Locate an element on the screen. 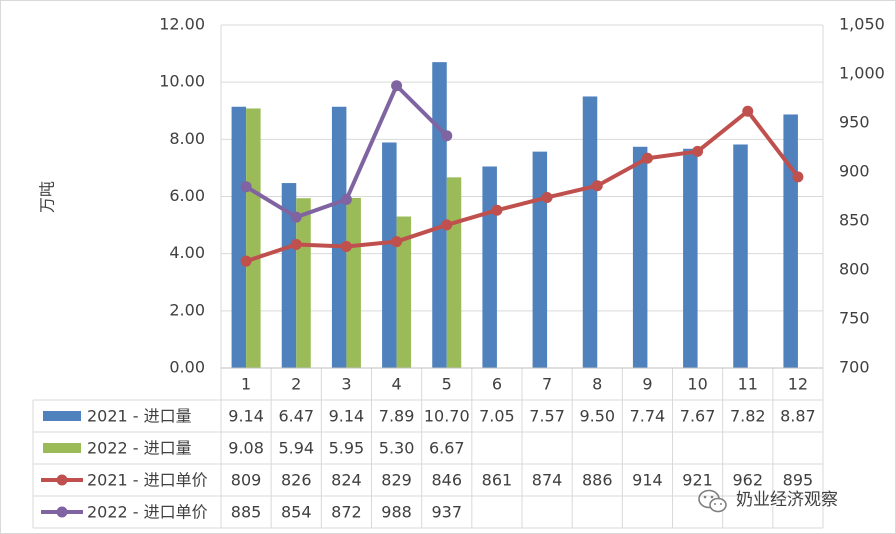 This screenshot has width=896, height=534. y2-tick-label: 900 is located at coordinates (854, 171).